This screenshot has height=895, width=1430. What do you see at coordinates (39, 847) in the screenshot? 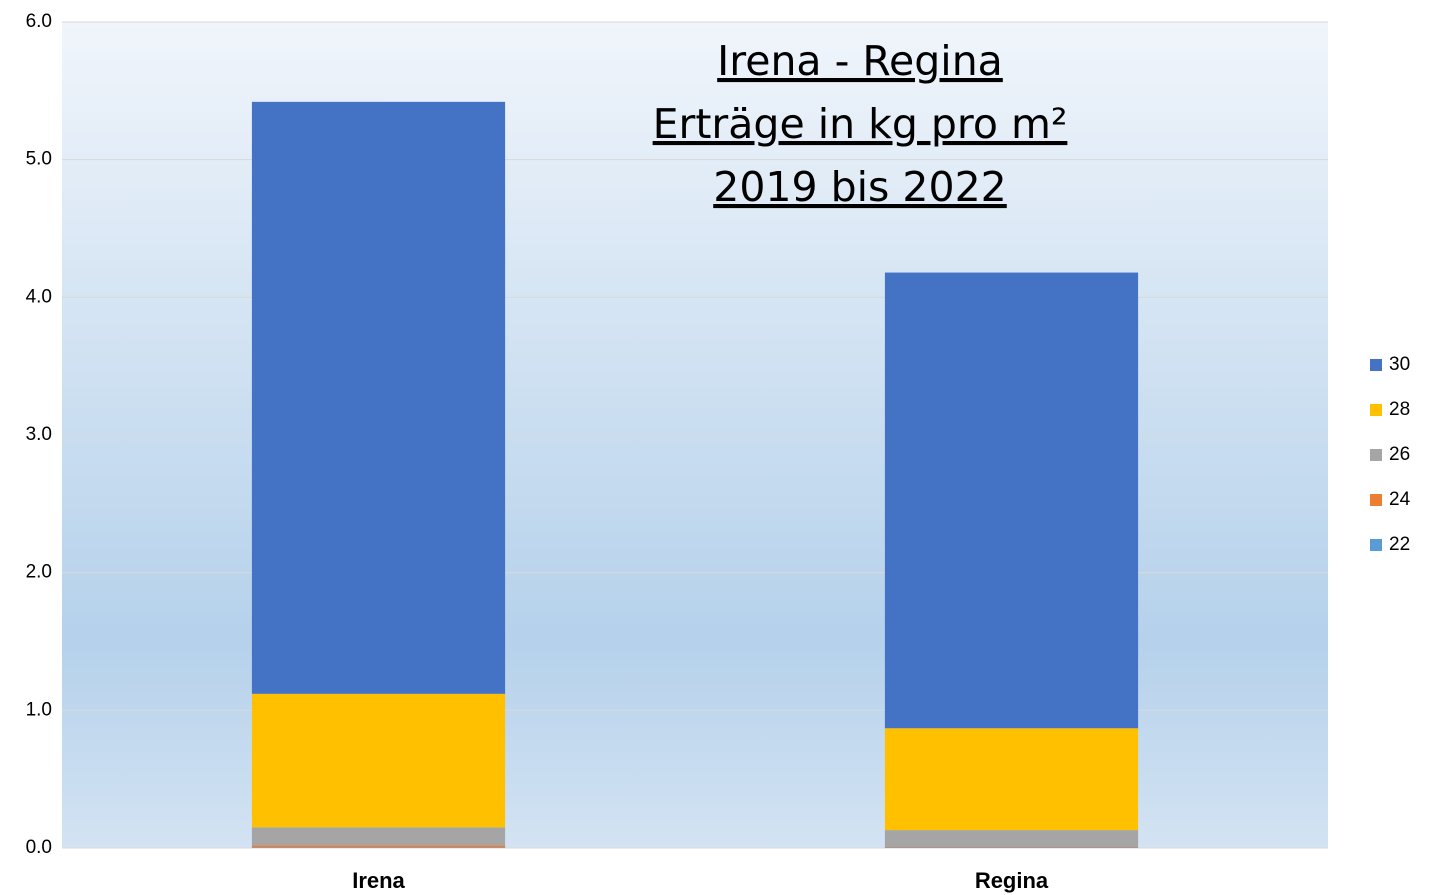
I see `y-tick-label: 0.0` at bounding box center [39, 847].